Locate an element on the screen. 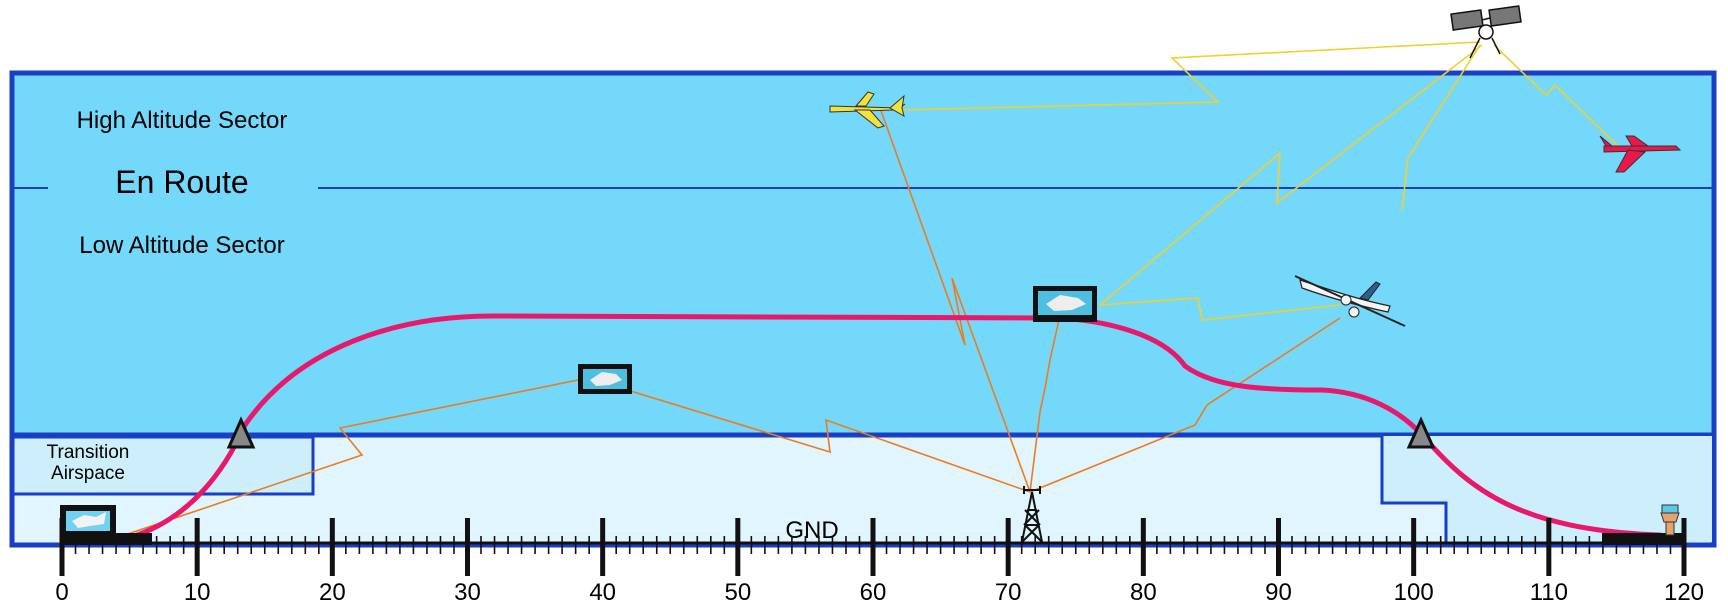 Image resolution: width=1728 pixels, height=605 pixels. terminal-zone-border is located at coordinates (1414, 489).